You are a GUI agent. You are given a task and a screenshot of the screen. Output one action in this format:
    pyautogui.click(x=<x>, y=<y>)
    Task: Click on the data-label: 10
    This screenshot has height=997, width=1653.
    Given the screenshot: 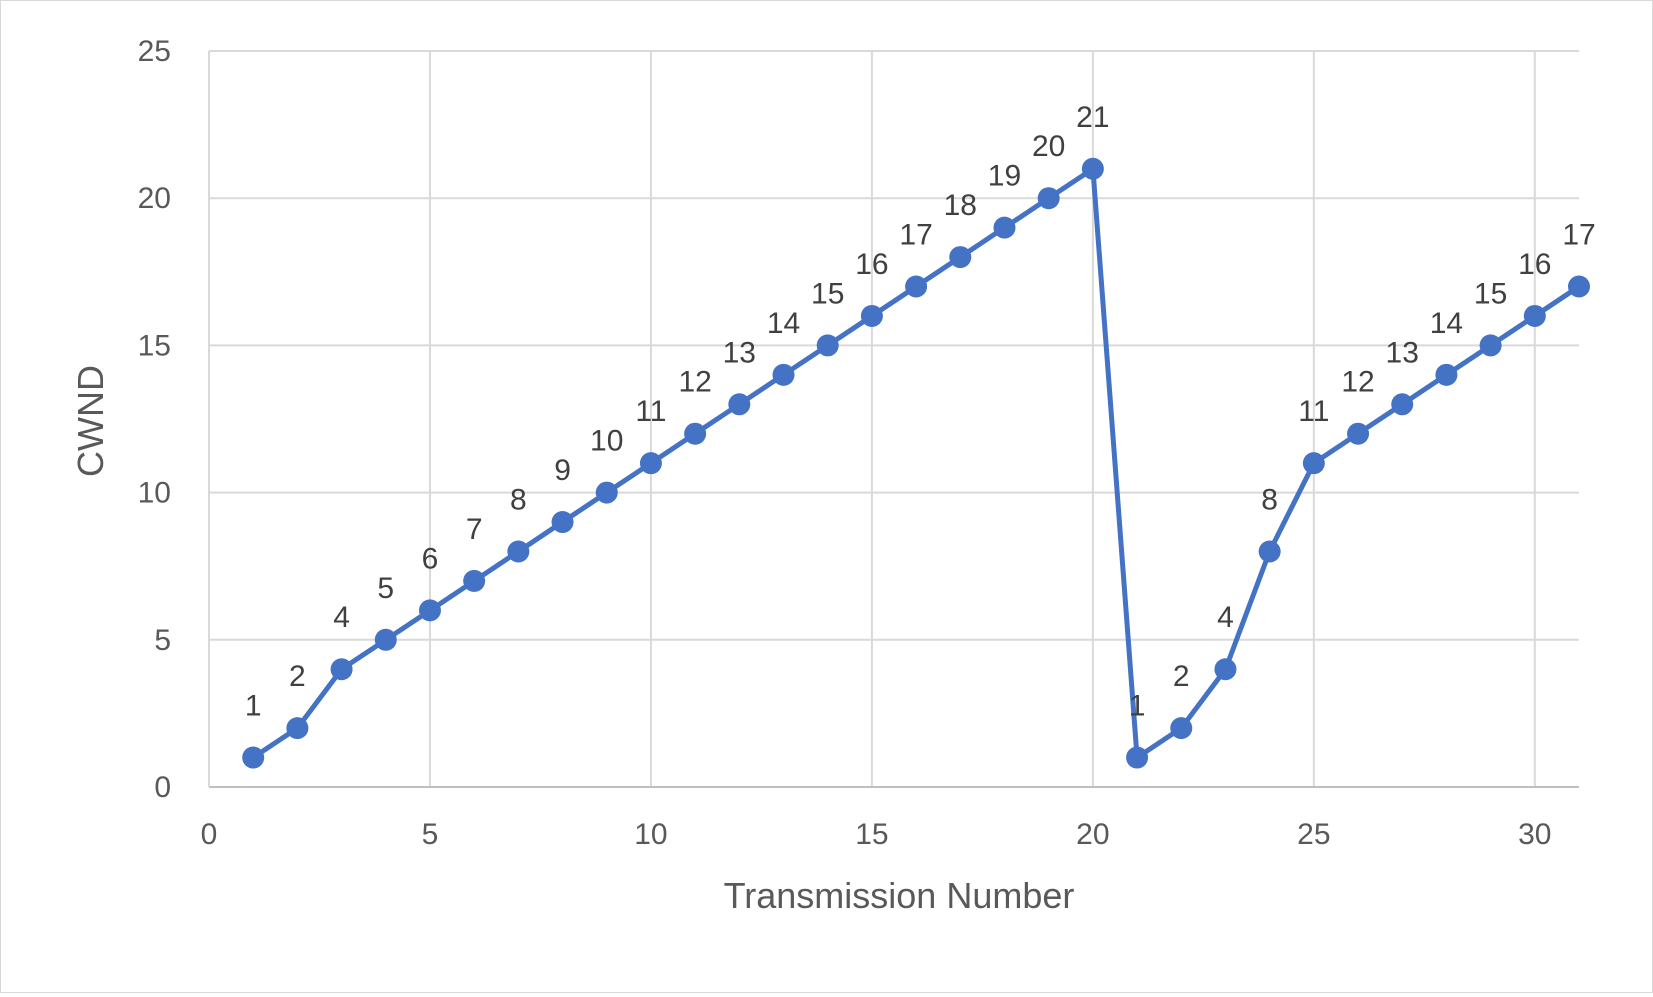 What is the action you would take?
    pyautogui.click(x=606, y=441)
    